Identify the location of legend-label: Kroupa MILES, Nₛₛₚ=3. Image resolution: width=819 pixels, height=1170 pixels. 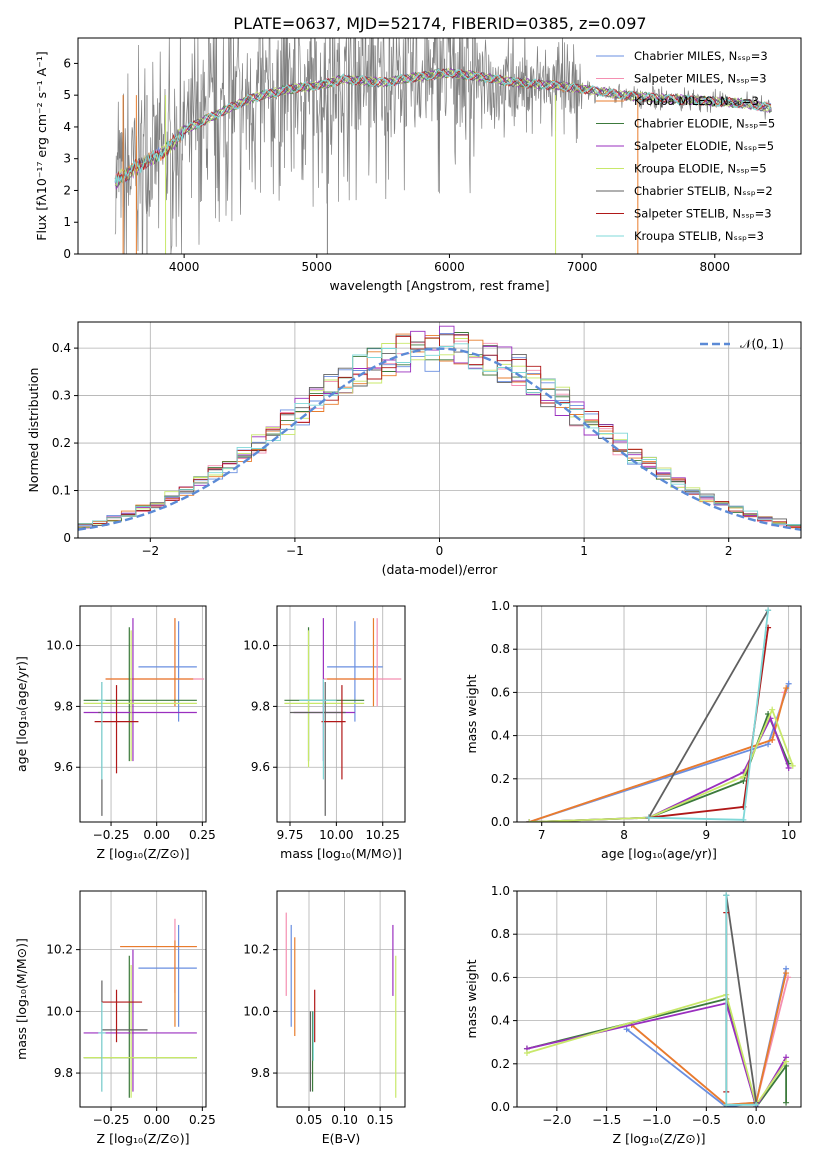
(696, 101).